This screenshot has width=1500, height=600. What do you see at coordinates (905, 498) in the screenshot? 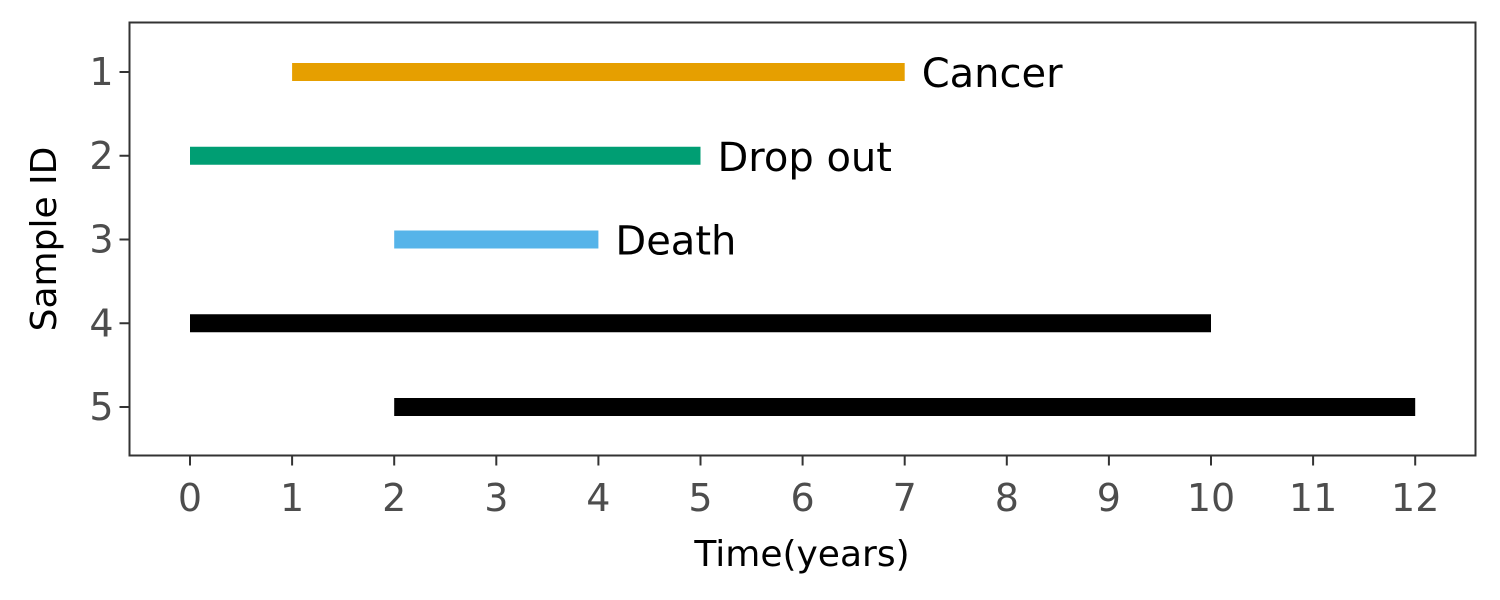
I see `x-tick-label: 7` at bounding box center [905, 498].